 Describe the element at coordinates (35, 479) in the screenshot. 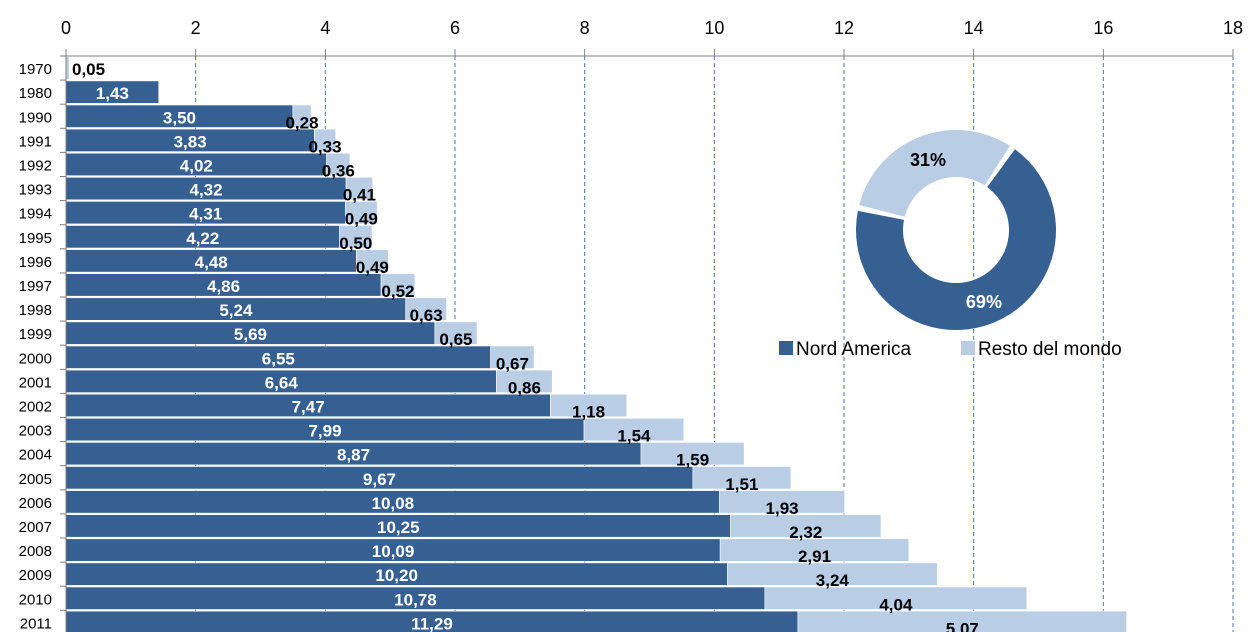

I see `category-label: 2005` at that location.